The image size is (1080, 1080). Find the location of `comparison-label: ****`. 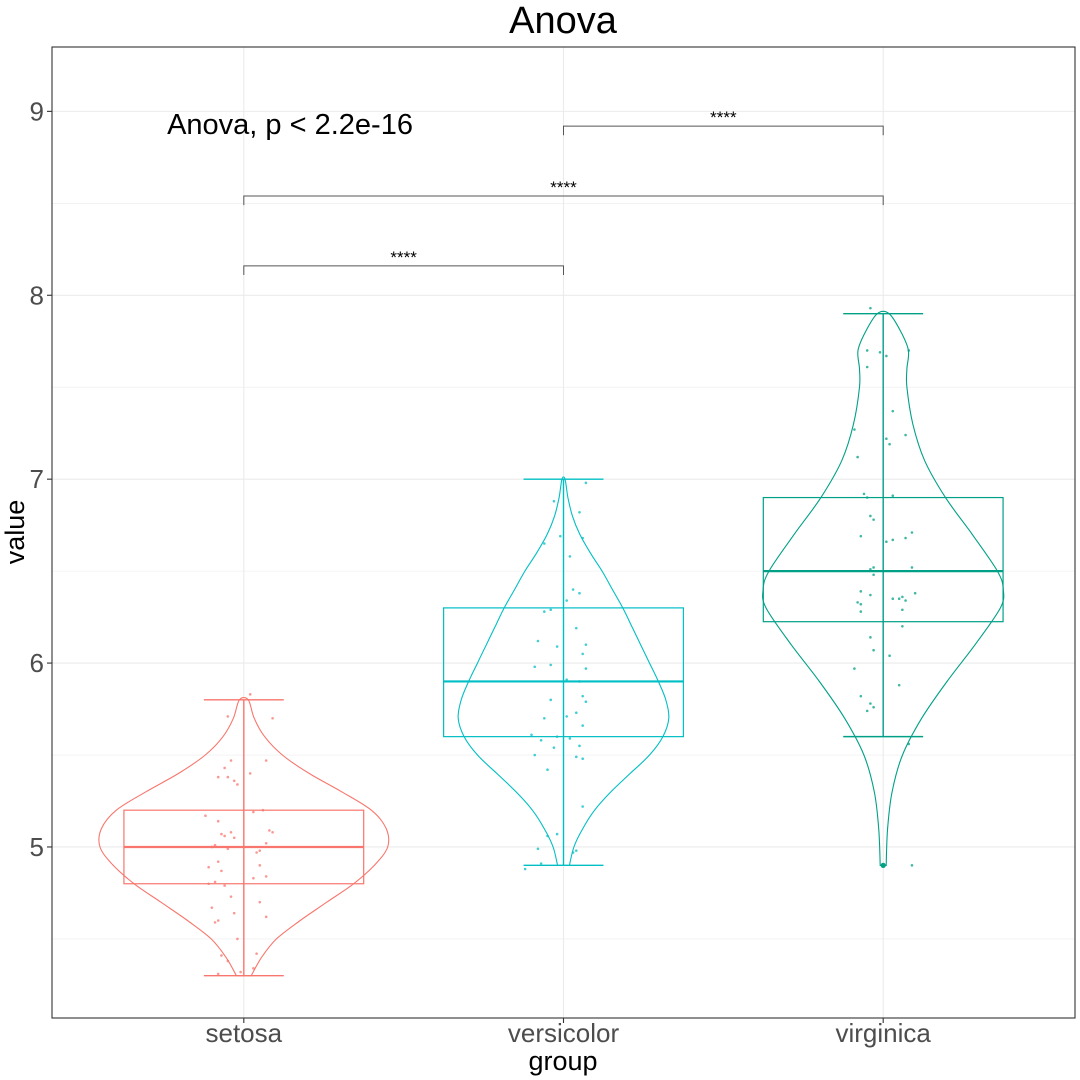

comparison-label: **** is located at coordinates (723, 117).